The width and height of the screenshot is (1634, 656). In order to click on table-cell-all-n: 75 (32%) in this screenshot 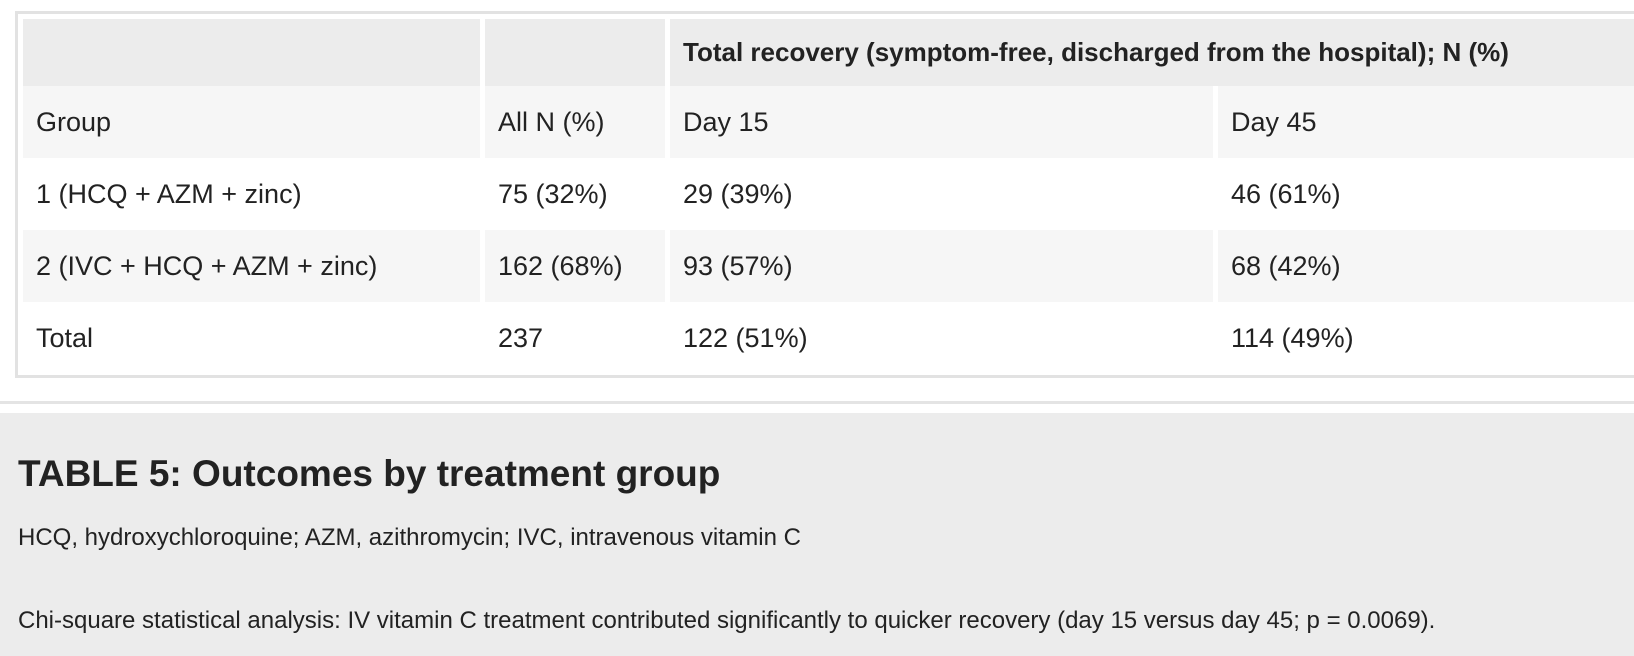, I will do `click(575, 194)`.